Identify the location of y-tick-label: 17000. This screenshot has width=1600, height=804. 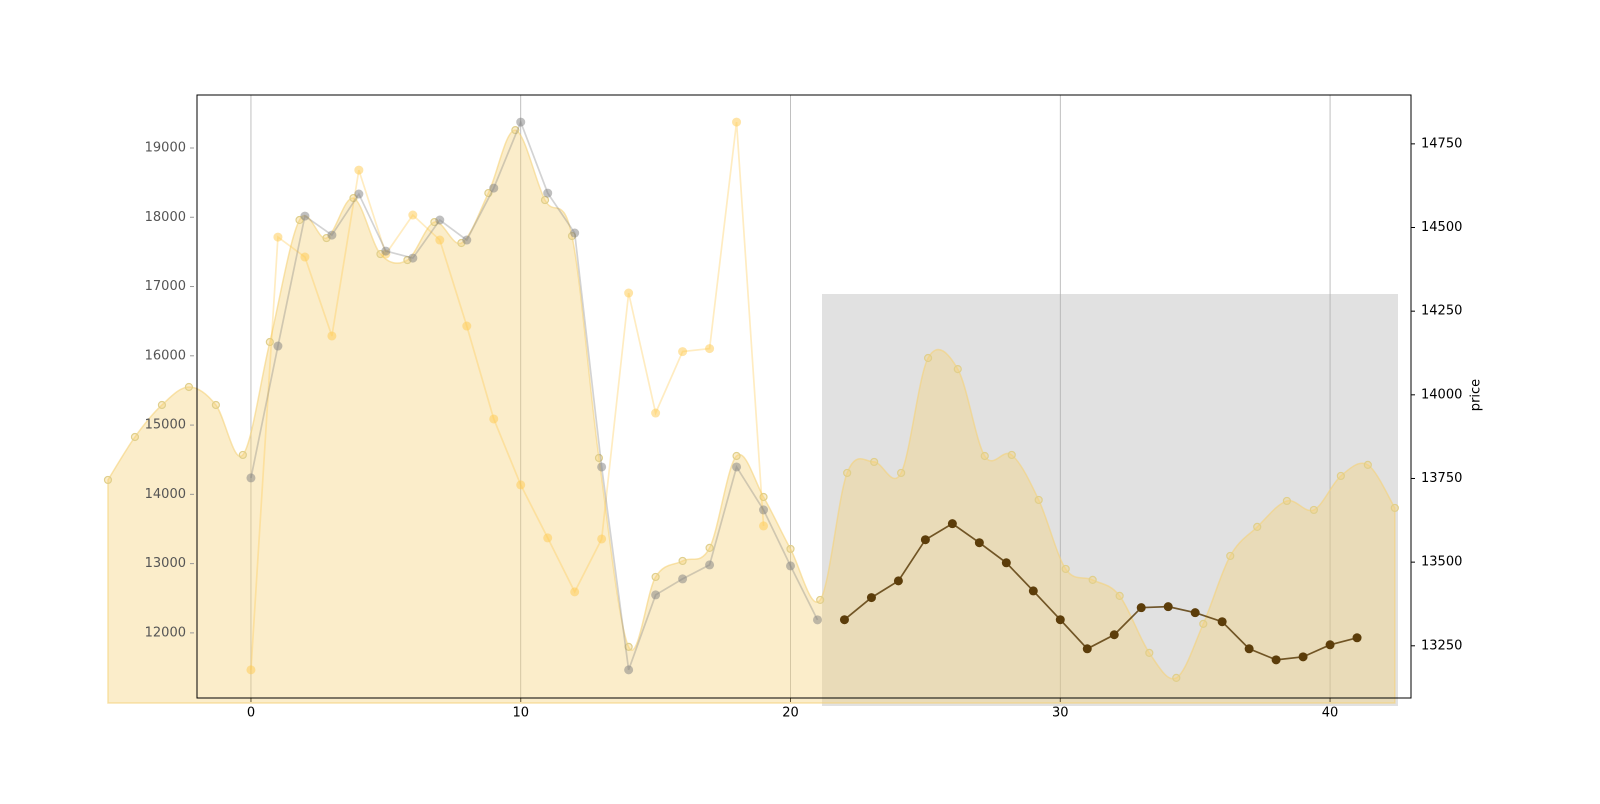
(165, 286).